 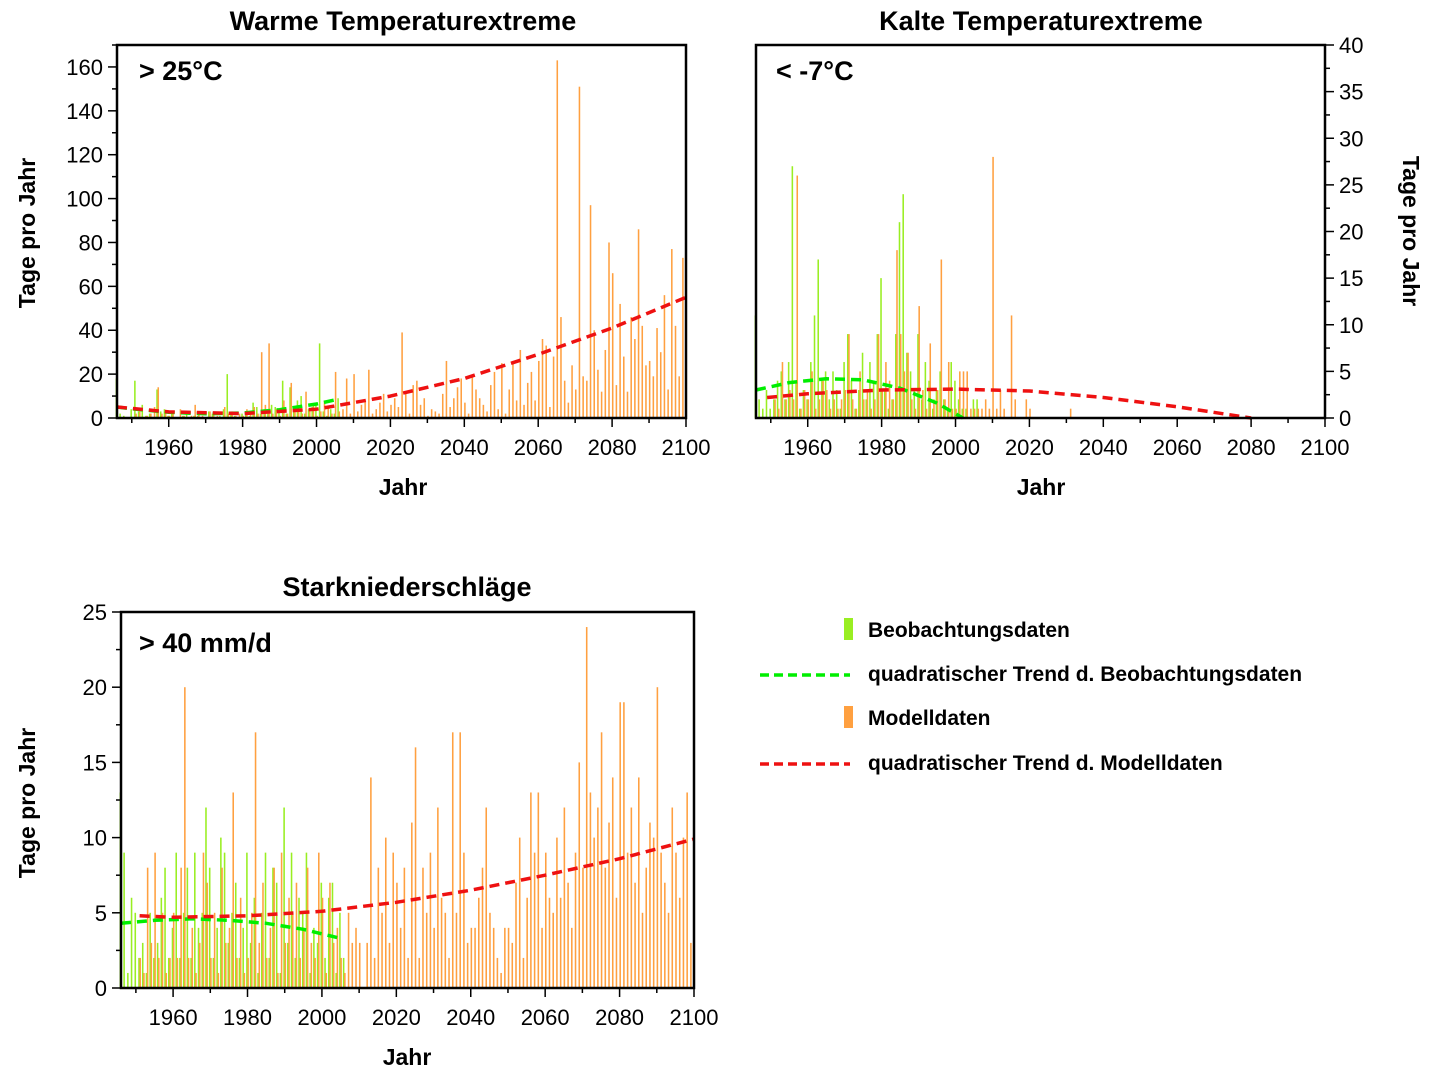 I want to click on observation-trend-line, so click(x=230, y=929).